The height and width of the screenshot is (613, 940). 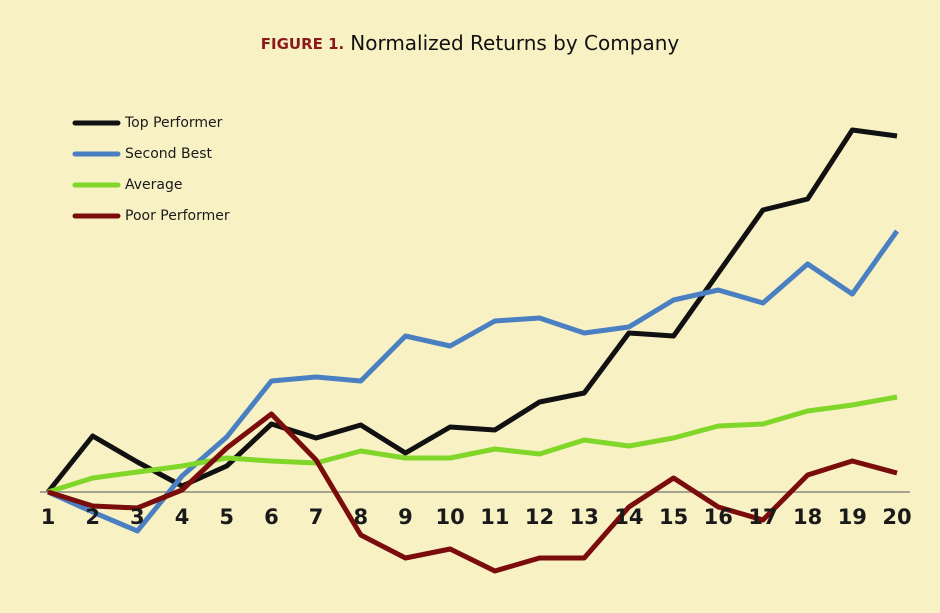 What do you see at coordinates (226, 517) in the screenshot?
I see `x-tick-label: 5` at bounding box center [226, 517].